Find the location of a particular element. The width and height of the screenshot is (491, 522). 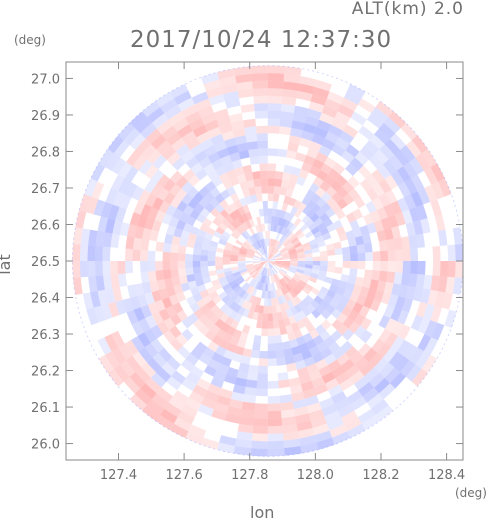

x-tick-label: 128.4 is located at coordinates (446, 475).